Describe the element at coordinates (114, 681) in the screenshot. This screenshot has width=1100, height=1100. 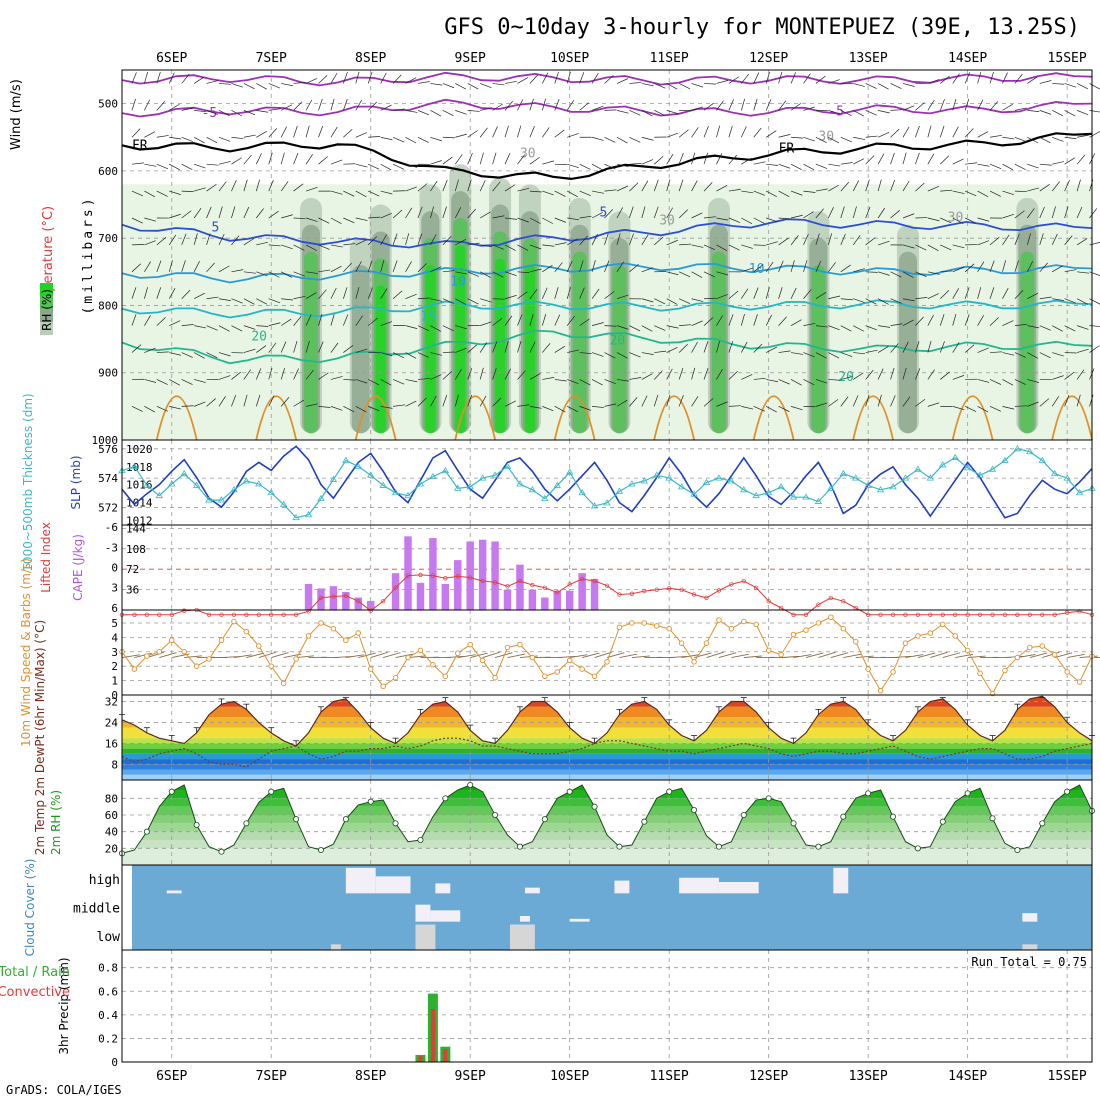
I see `wind-tick-label: 1` at that location.